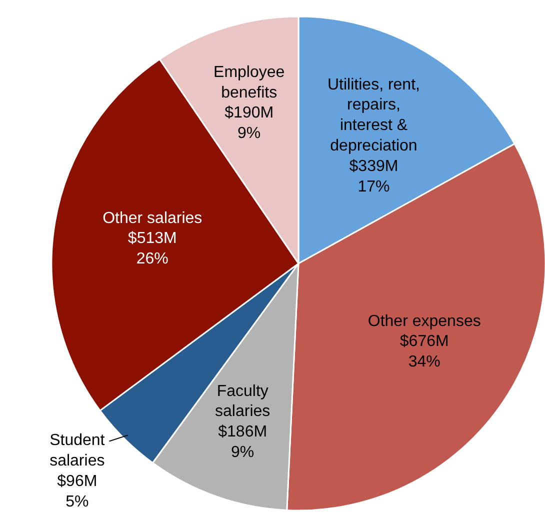 The height and width of the screenshot is (529, 545). I want to click on data-label: $339M, so click(373, 166).